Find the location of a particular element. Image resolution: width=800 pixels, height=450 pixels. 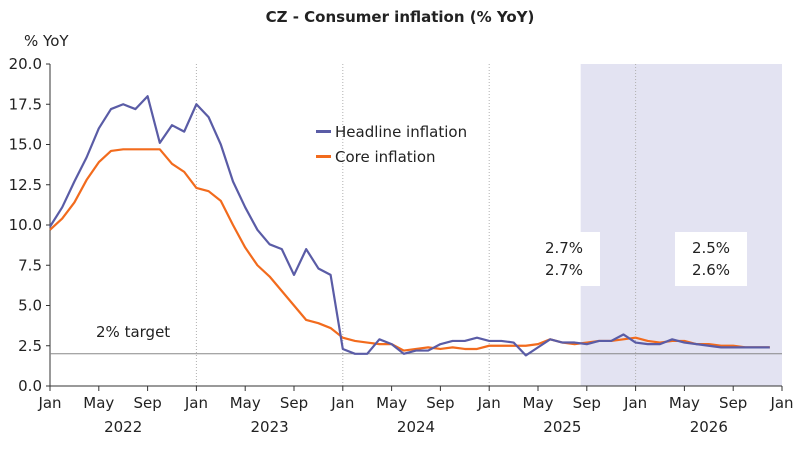

y-tick-label: 0.0 is located at coordinates (30, 386).